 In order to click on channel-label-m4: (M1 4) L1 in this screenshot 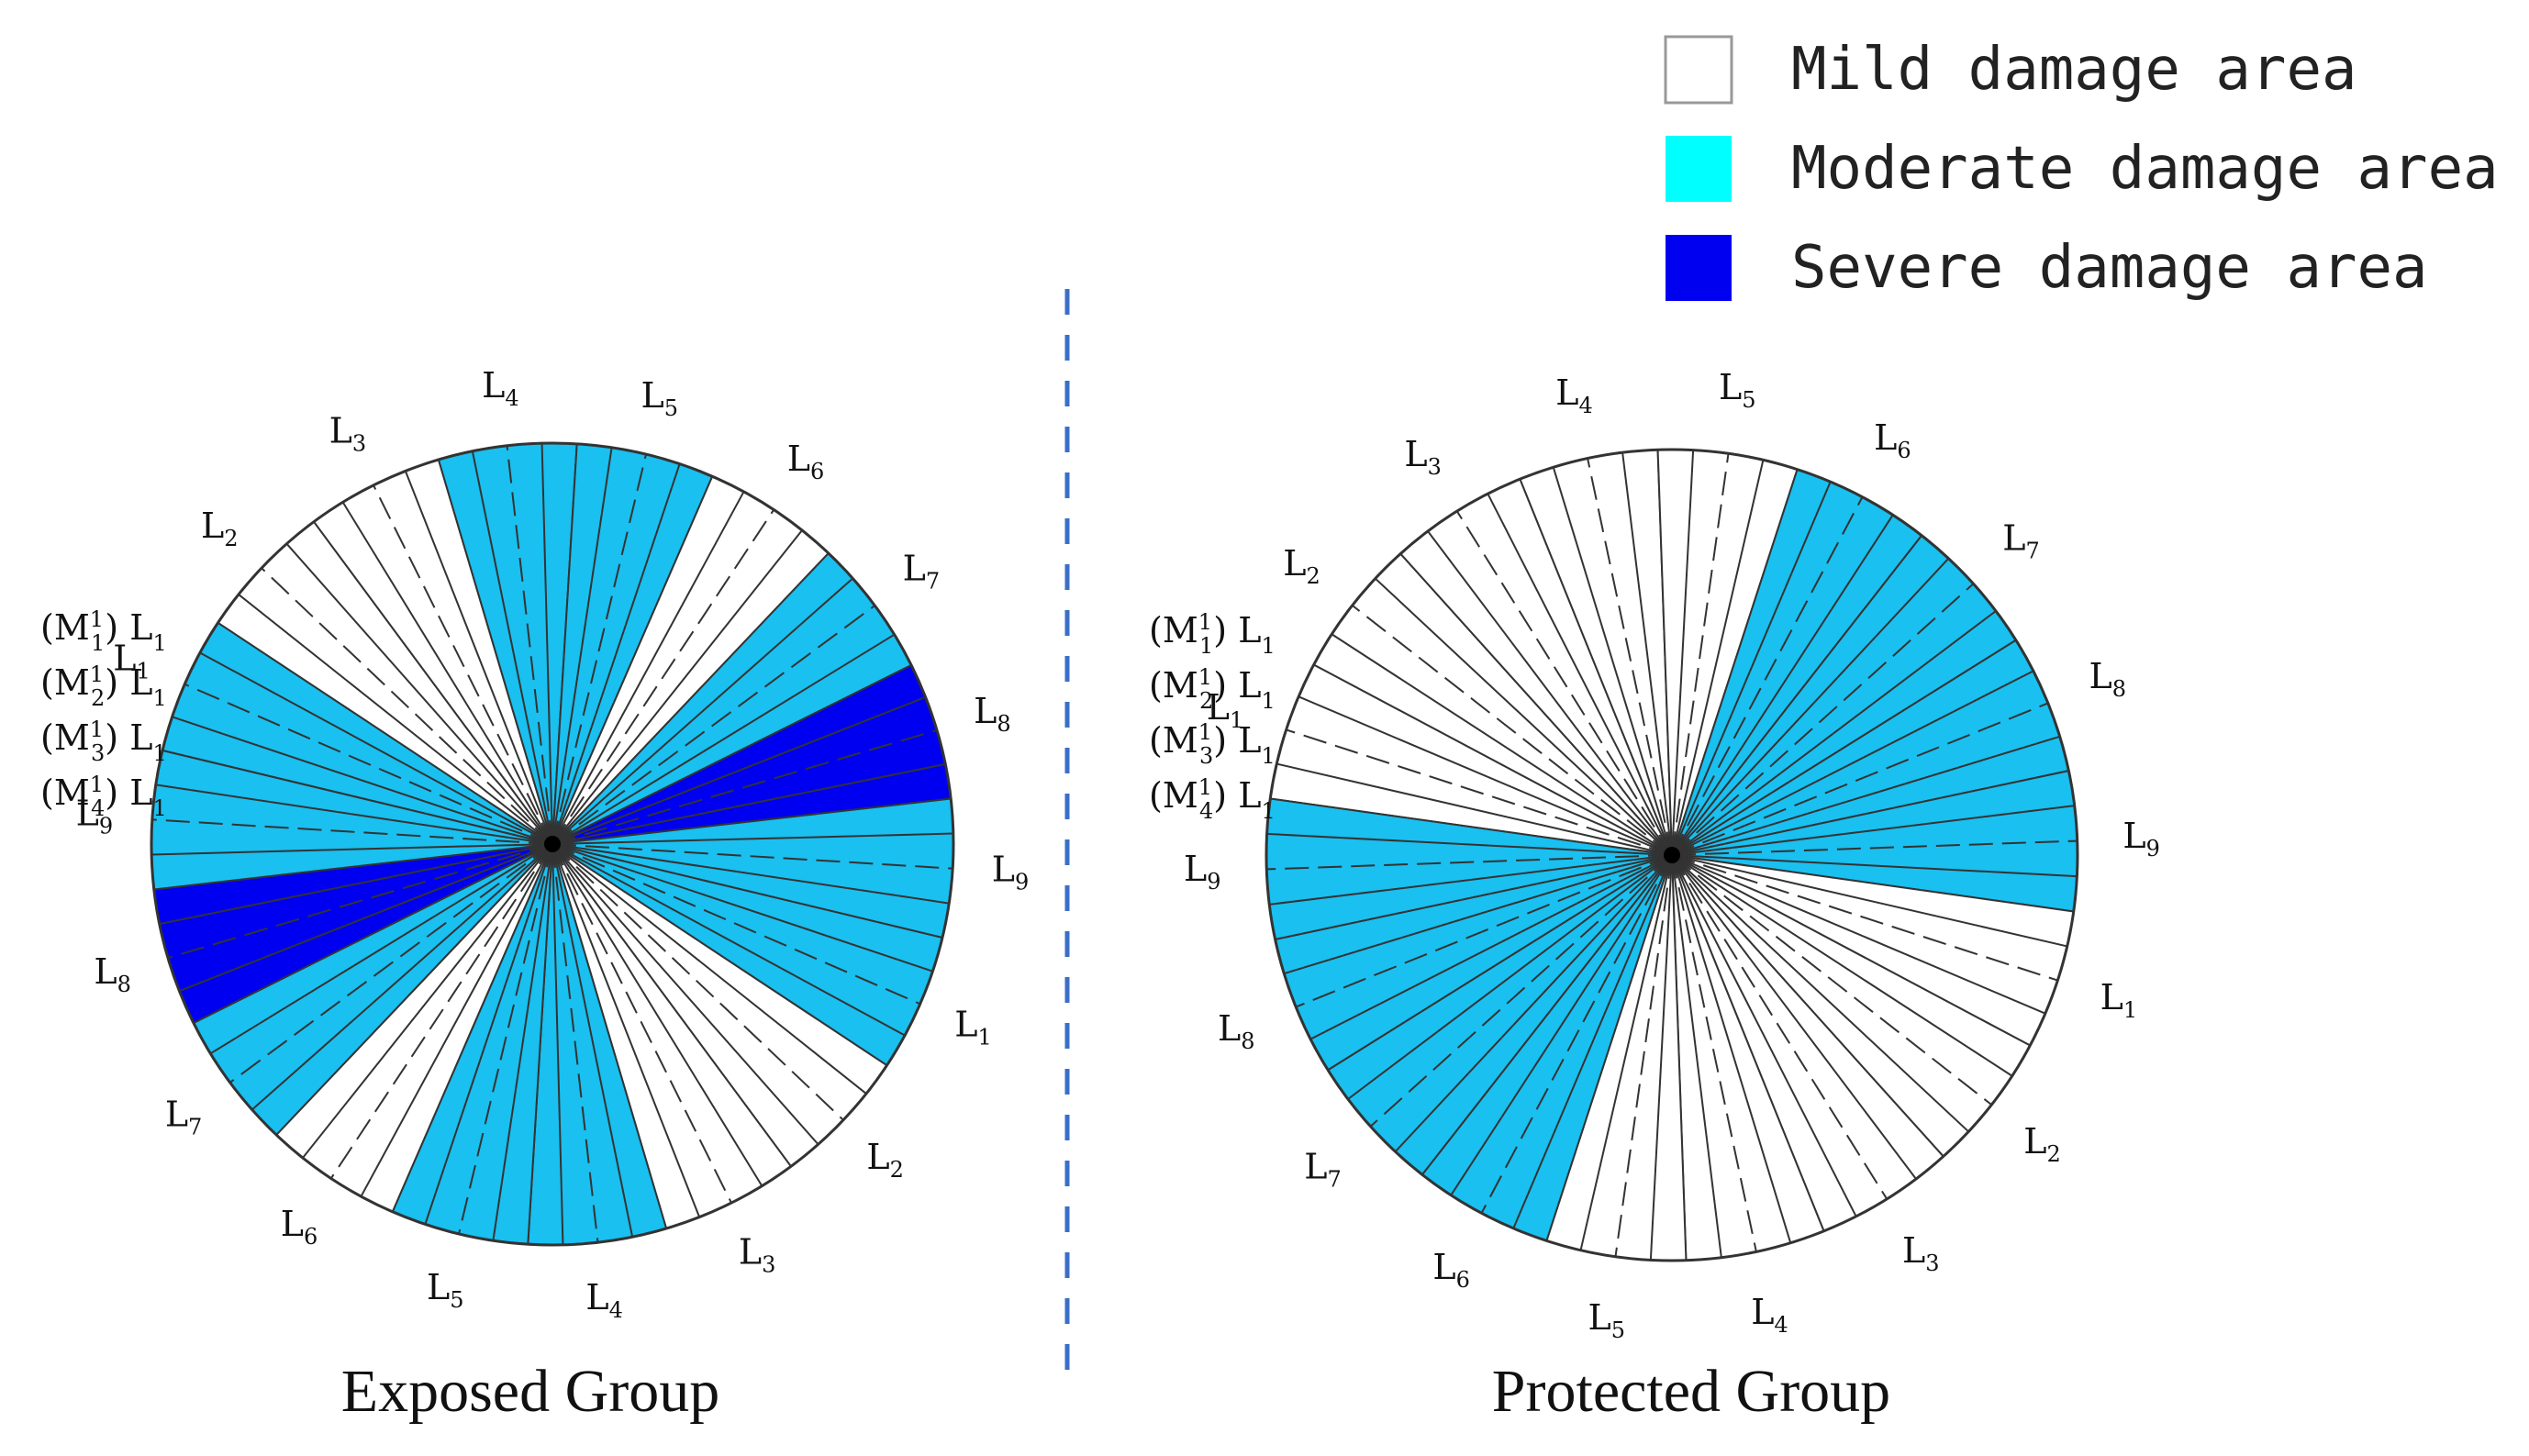, I will do `click(103, 796)`.